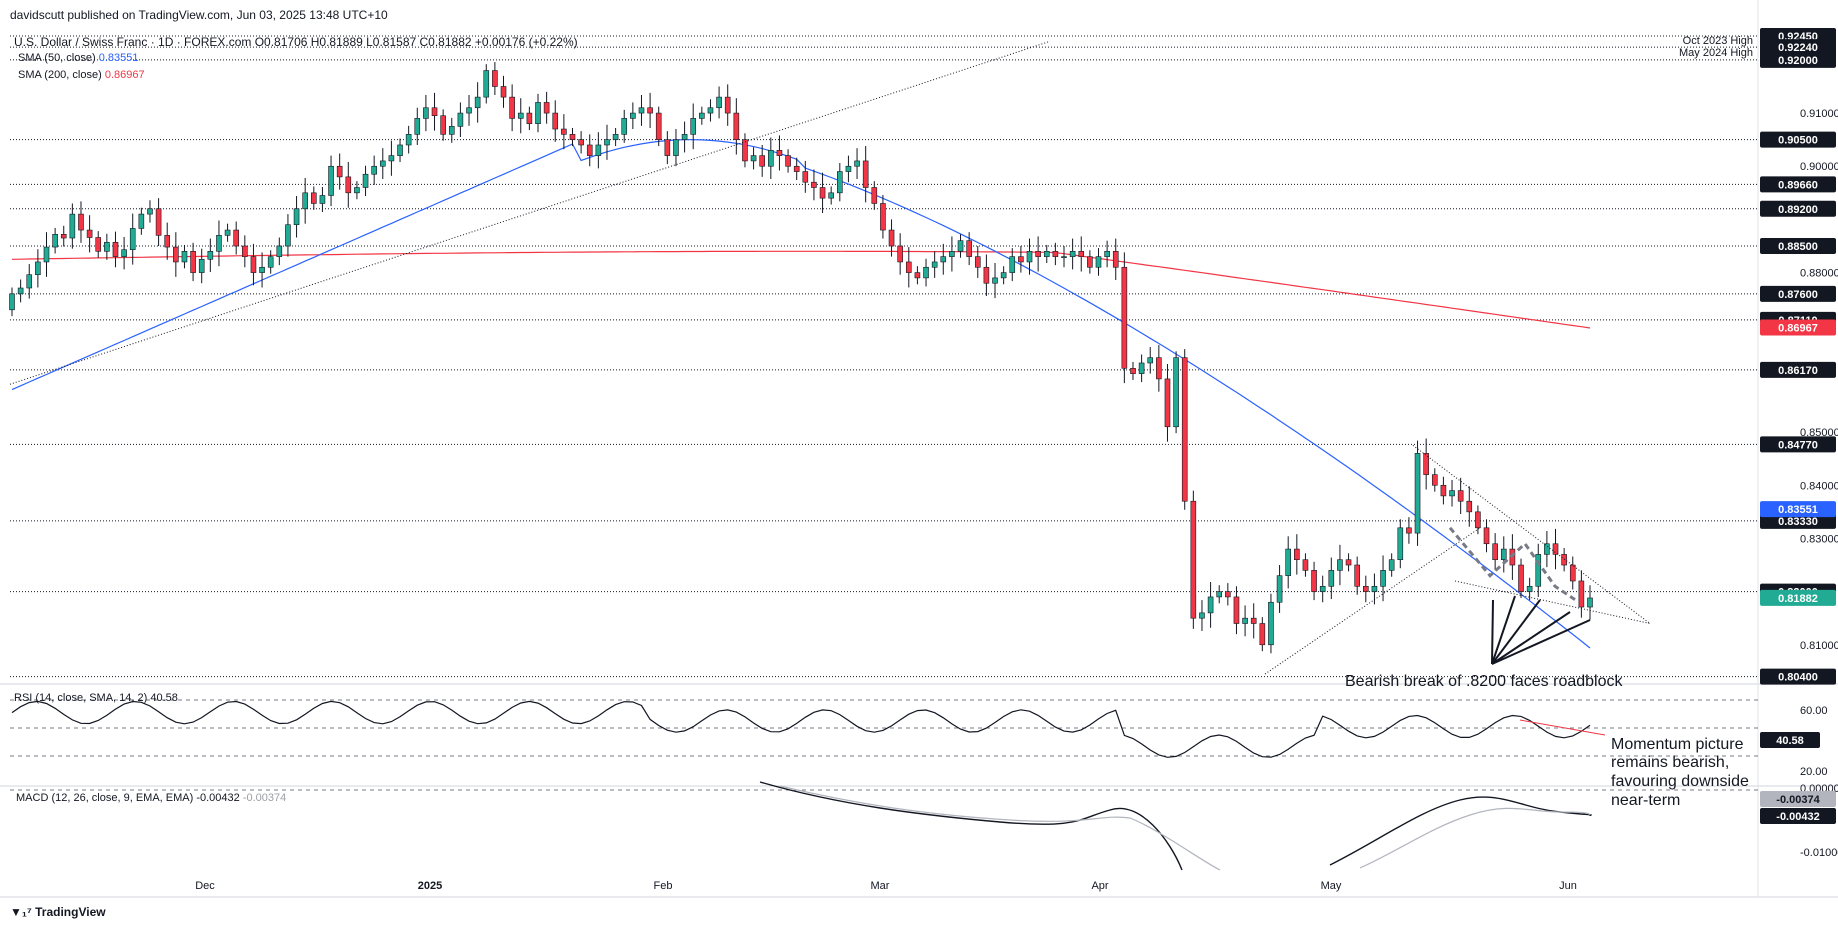  I want to click on may-resistance-trendline, so click(1531, 534).